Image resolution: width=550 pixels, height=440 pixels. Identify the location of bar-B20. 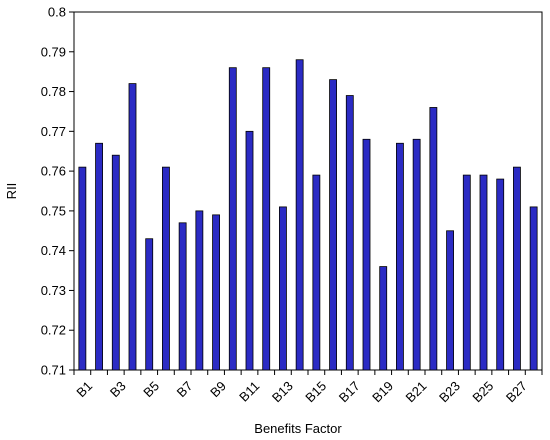
(400, 256).